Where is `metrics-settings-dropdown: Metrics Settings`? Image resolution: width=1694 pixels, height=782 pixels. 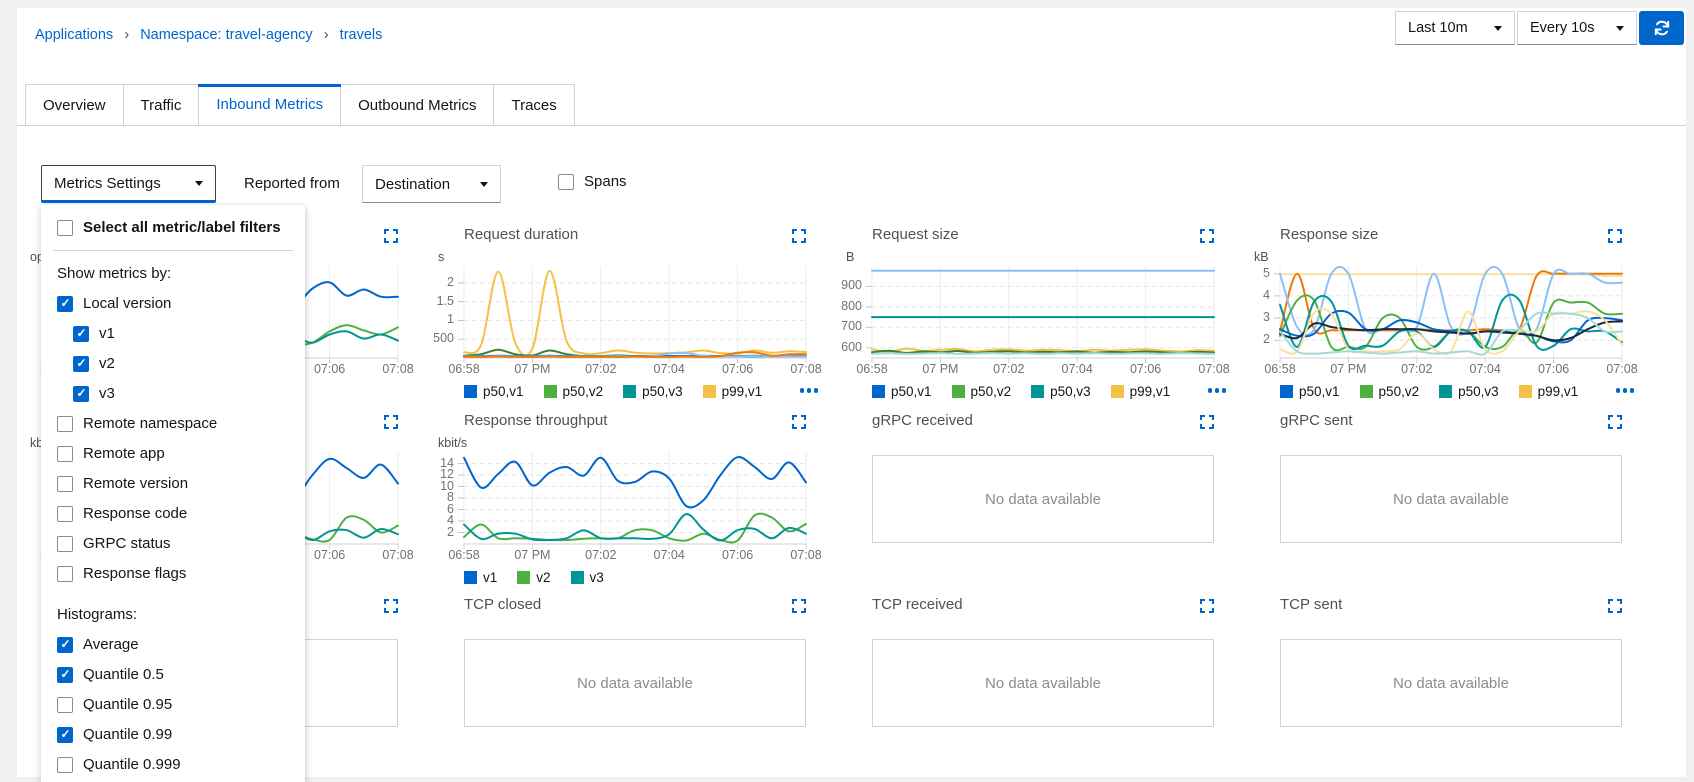
metrics-settings-dropdown: Metrics Settings is located at coordinates (128, 184).